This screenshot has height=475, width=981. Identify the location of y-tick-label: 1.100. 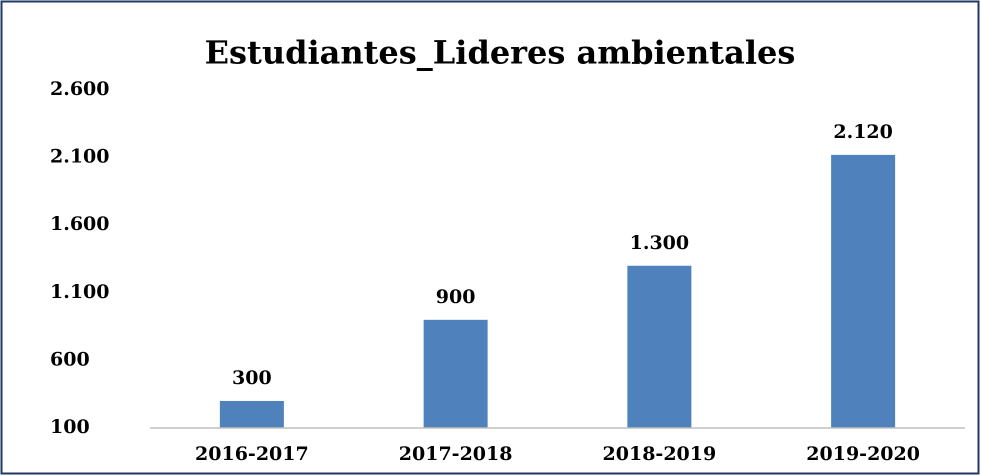
(80, 292).